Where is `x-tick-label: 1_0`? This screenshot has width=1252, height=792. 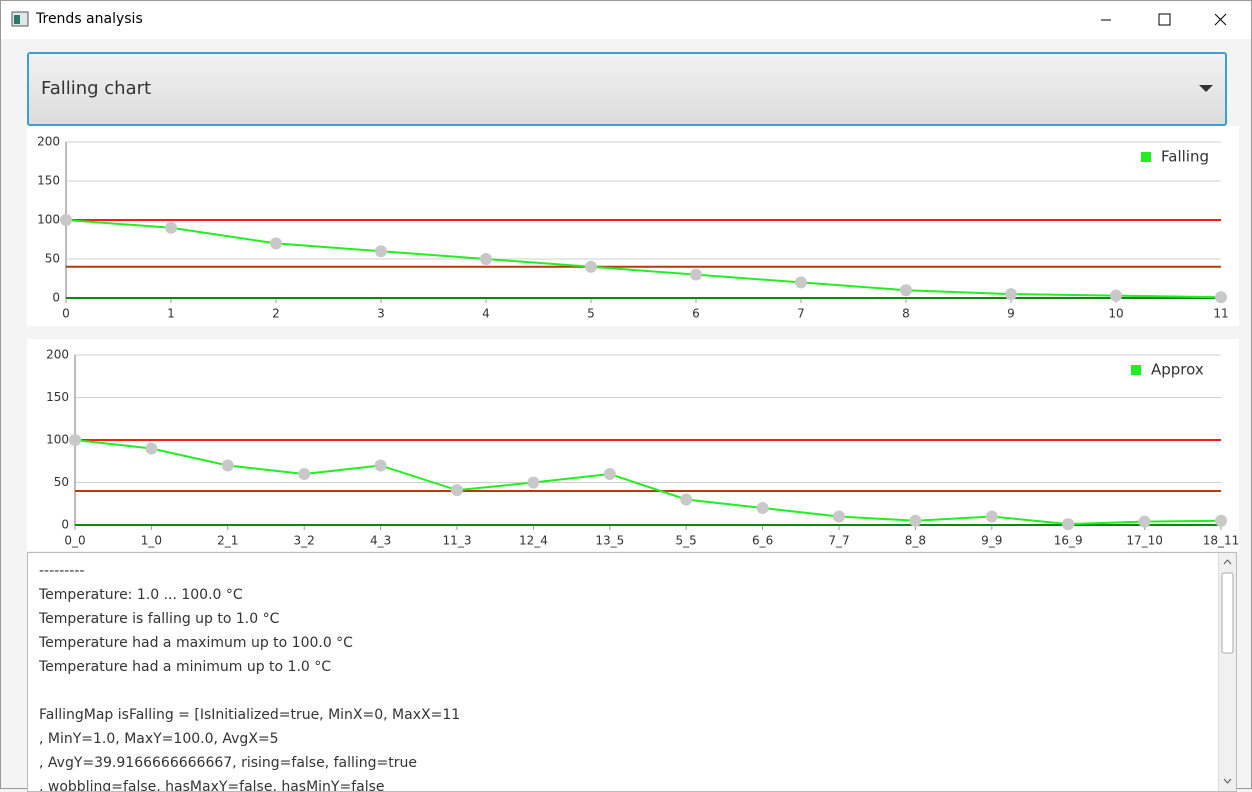
x-tick-label: 1_0 is located at coordinates (151, 541).